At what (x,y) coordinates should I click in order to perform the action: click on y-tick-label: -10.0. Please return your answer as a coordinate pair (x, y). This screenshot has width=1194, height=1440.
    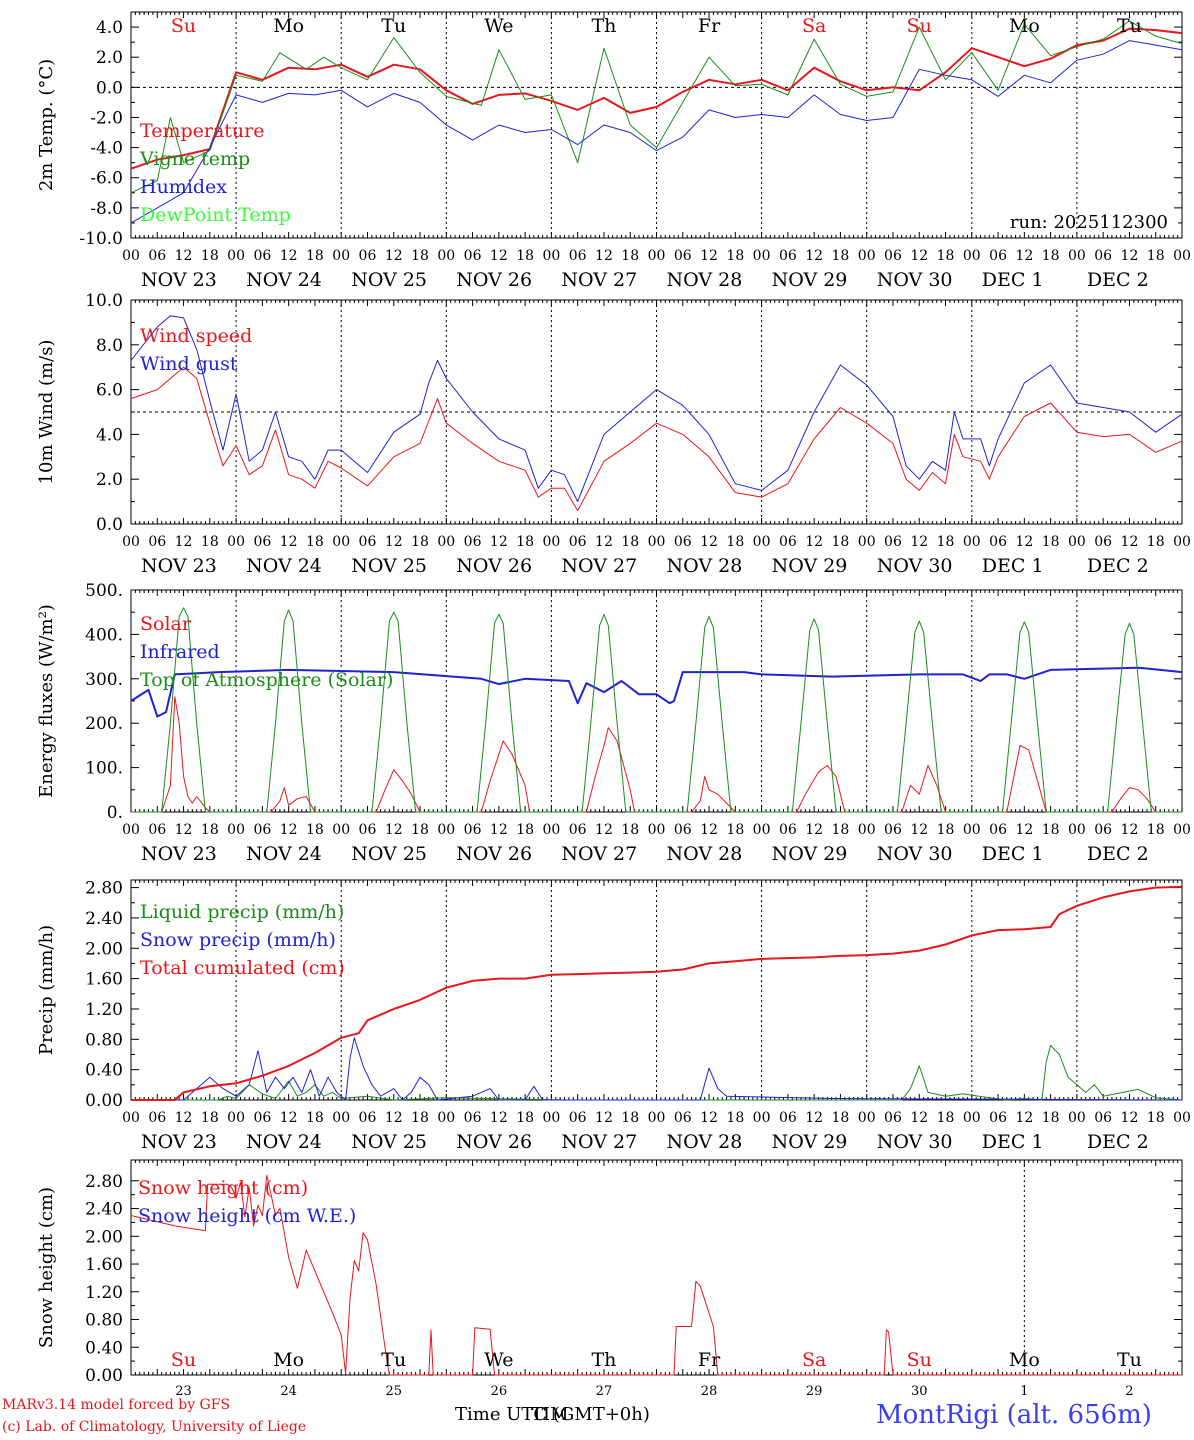
    Looking at the image, I should click on (101, 239).